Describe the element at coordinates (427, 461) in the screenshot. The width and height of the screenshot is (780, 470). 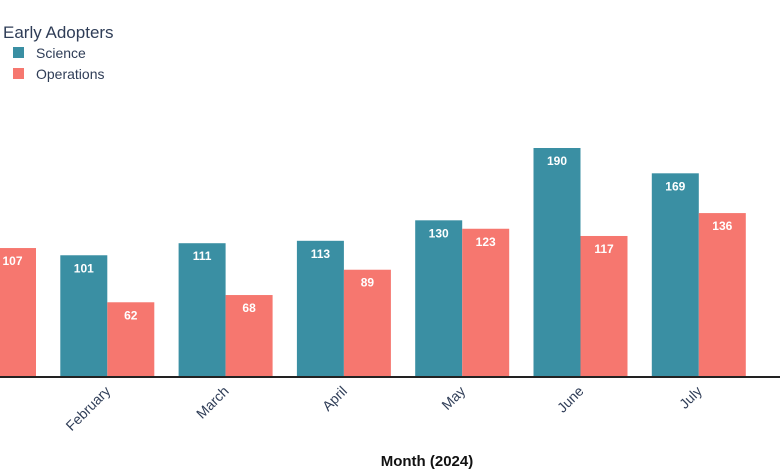
I see `x-axis-title: Month (2024)` at that location.